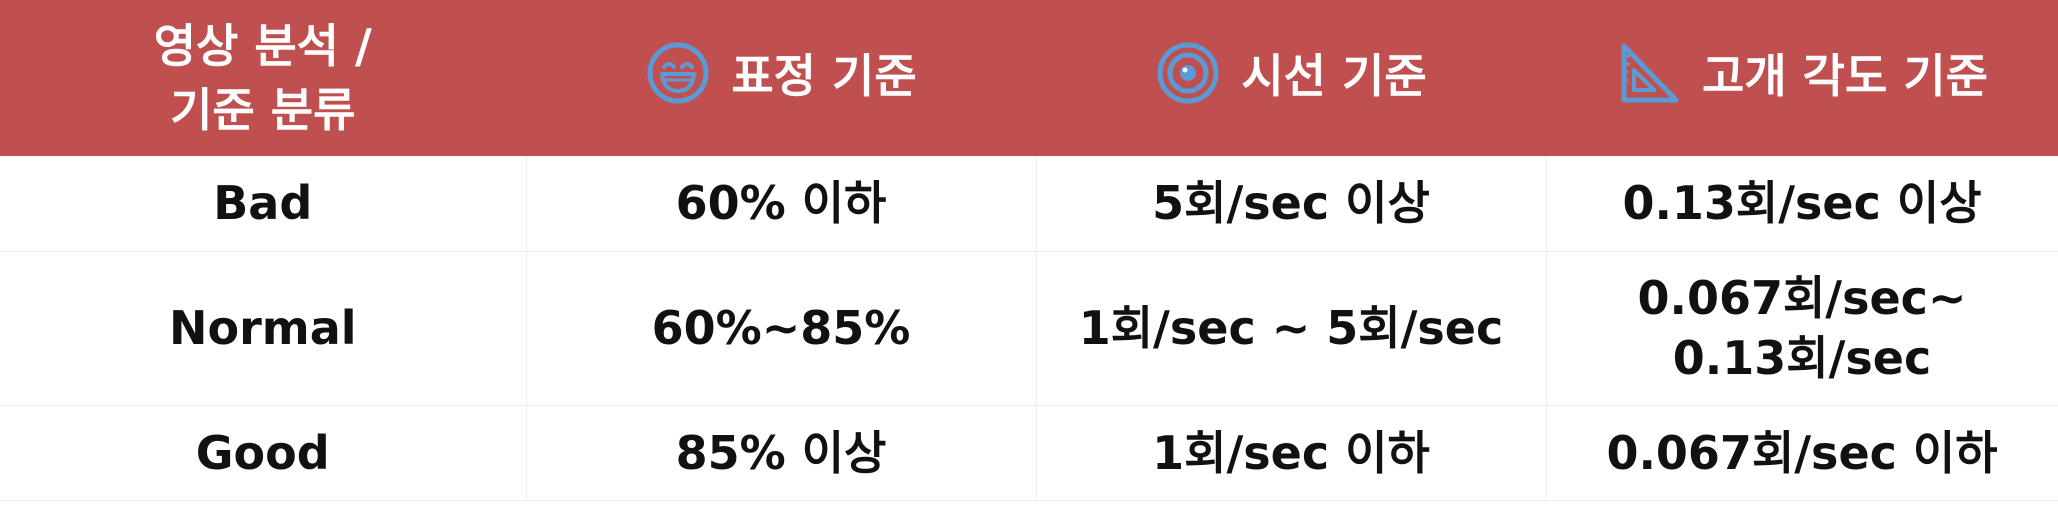 Image resolution: width=2058 pixels, height=516 pixels. I want to click on header-head-angle-label: 고개 각도 기준, so click(1845, 75).